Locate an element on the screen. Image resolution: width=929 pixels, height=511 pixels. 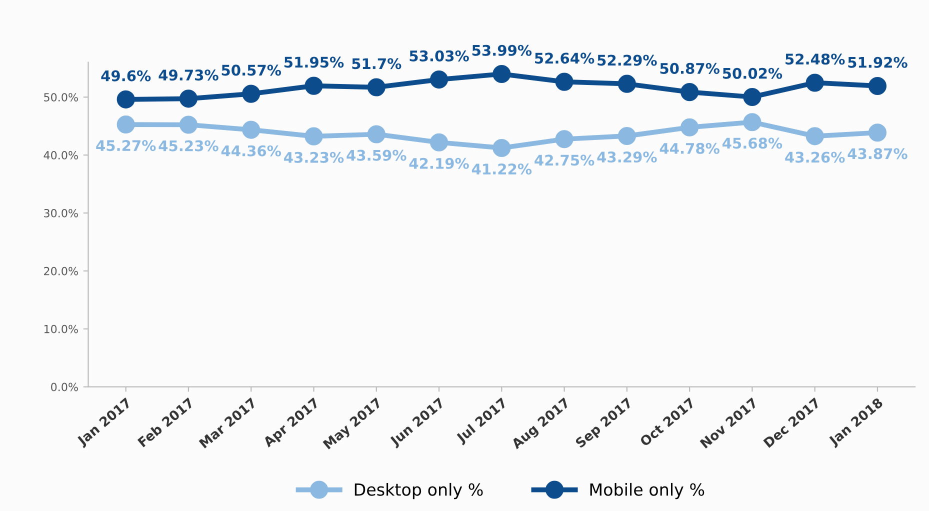
y-tick-label: 50.0% is located at coordinates (61, 97).